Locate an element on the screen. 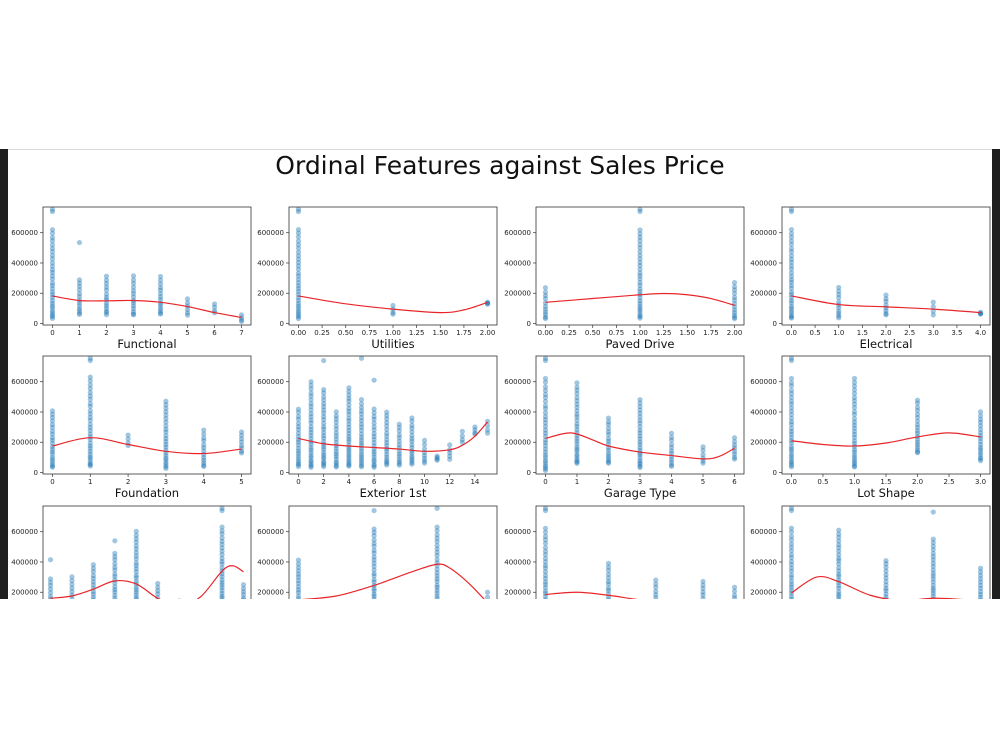 The image size is (1000, 750). axes-frame is located at coordinates (147, 415).